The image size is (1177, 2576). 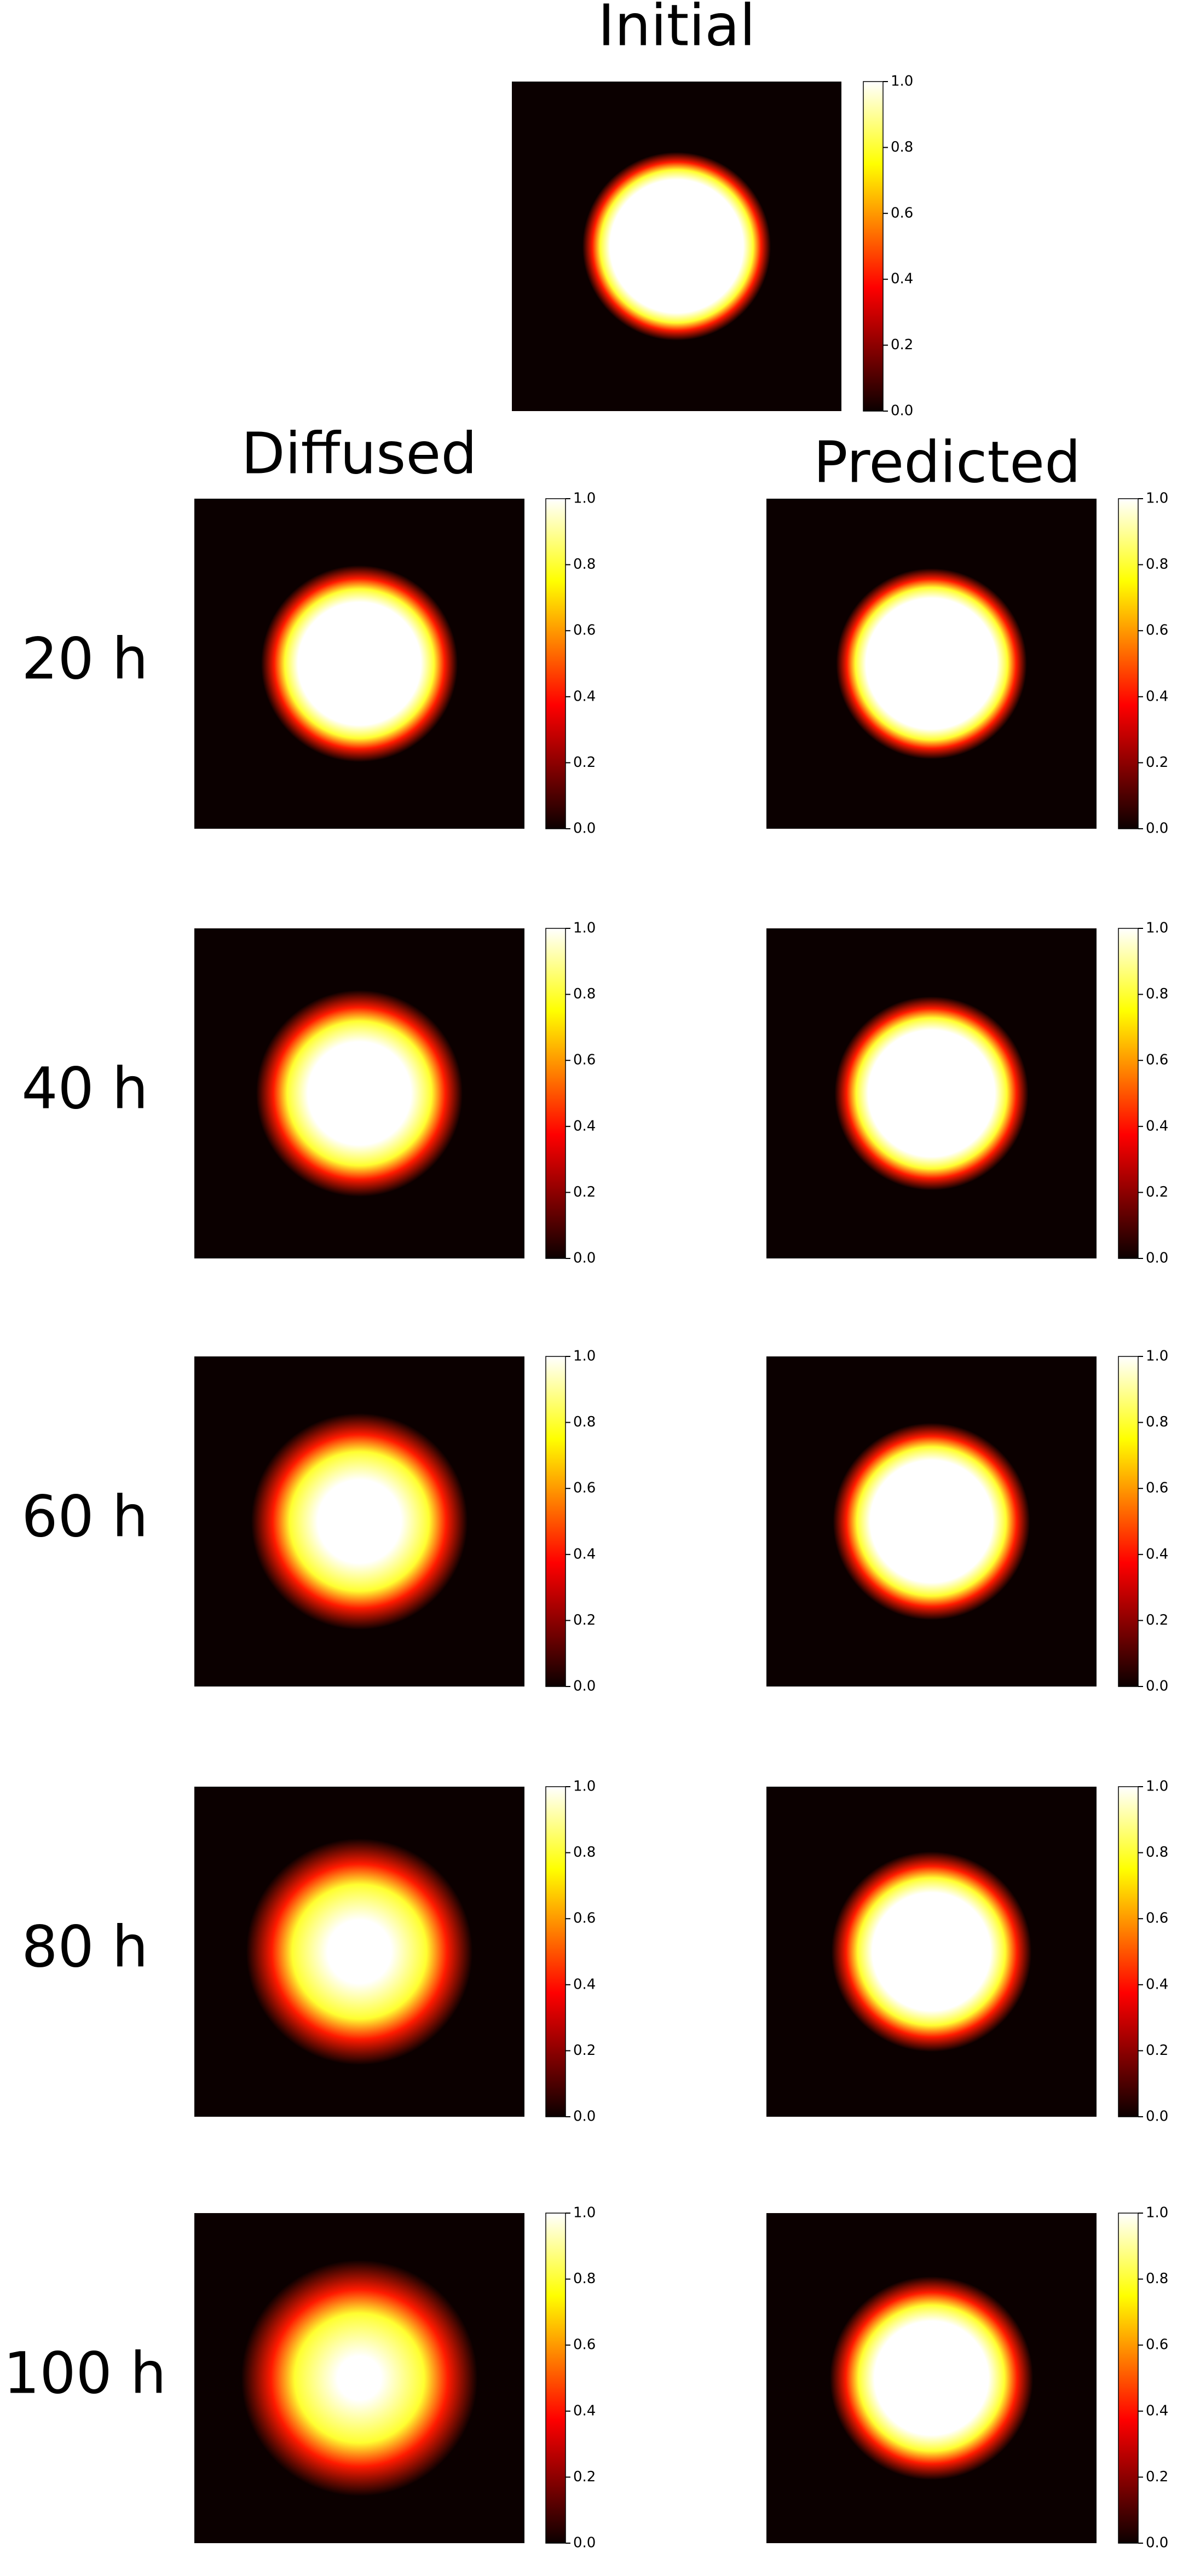 What do you see at coordinates (84, 1947) in the screenshot?
I see `row-label: 80 h` at bounding box center [84, 1947].